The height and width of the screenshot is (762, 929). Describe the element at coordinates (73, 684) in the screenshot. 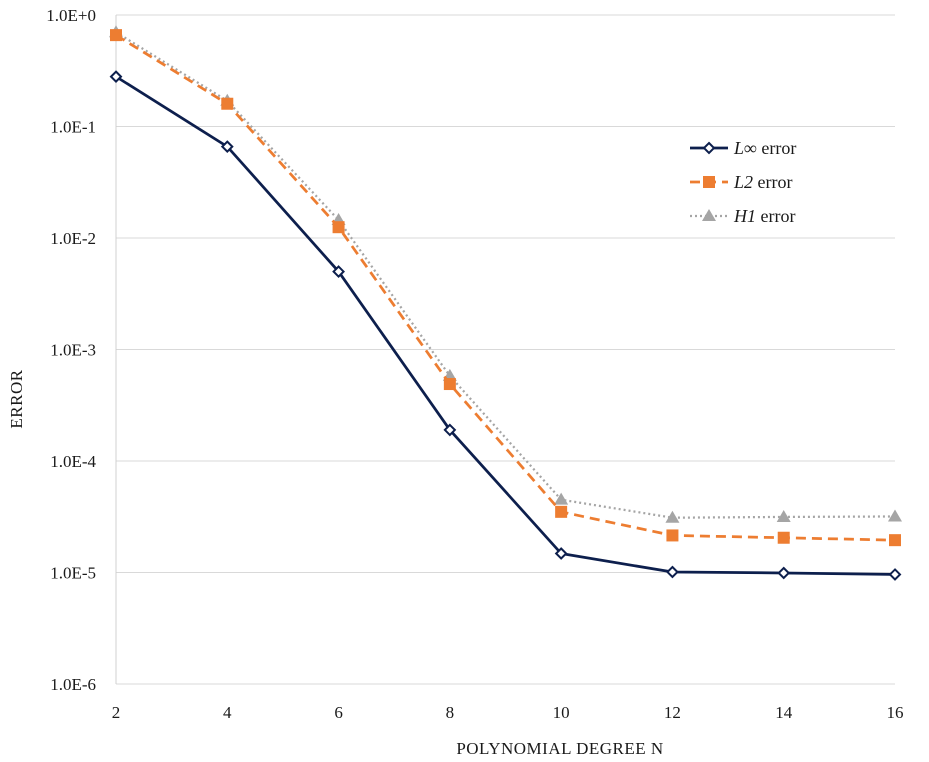

I see `y-tick-label: 1.0E-6` at that location.